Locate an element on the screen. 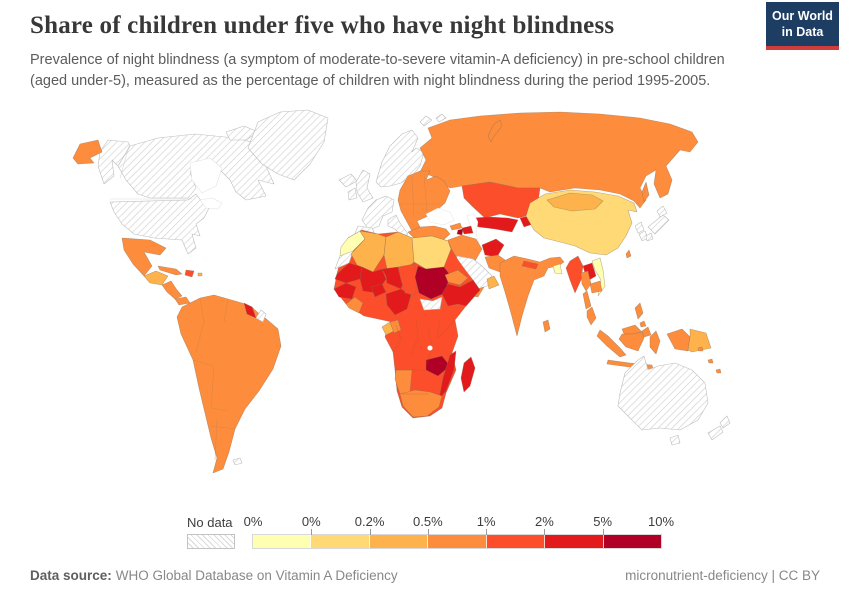 The height and width of the screenshot is (600, 850). map-region-hispaniola is located at coordinates (189, 273).